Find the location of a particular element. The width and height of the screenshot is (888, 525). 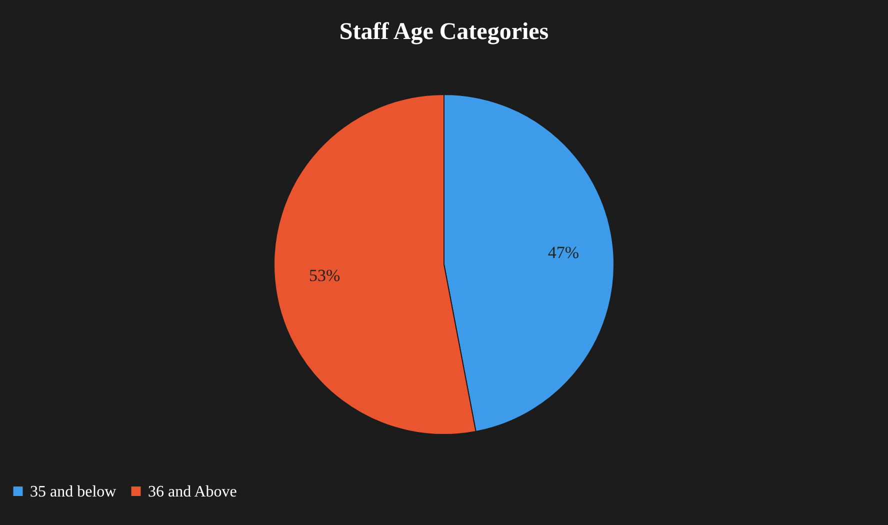

legend-label: 35 and below is located at coordinates (73, 491).